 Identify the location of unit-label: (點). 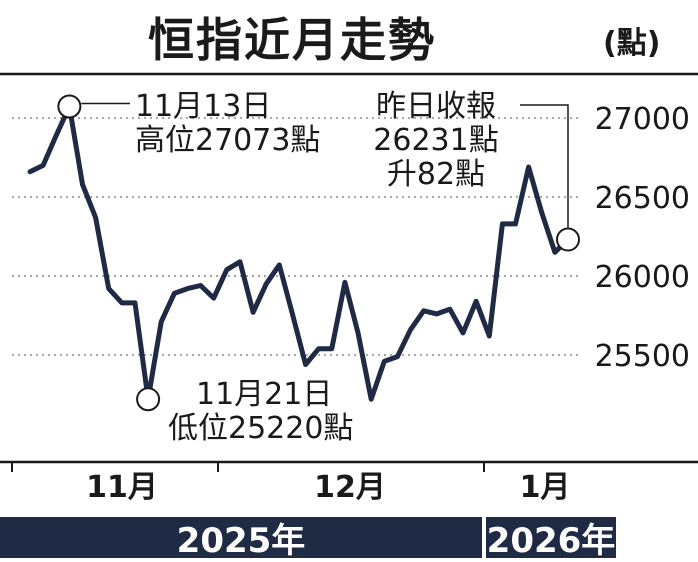
(632, 43).